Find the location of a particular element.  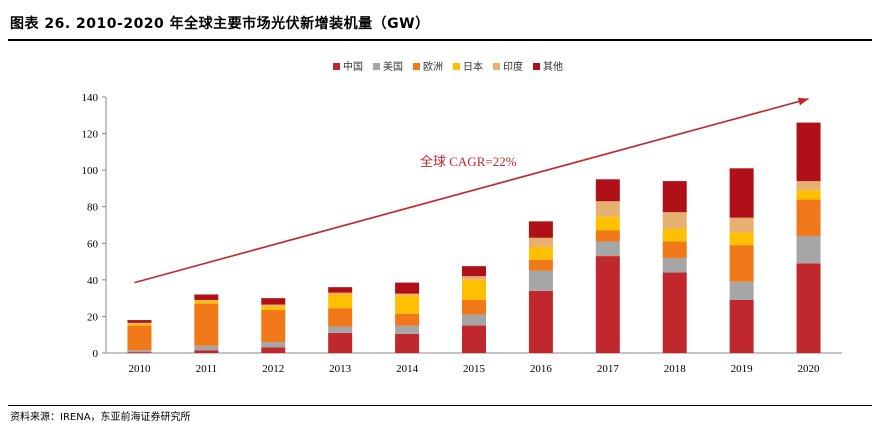

x-tick-label: 2012 is located at coordinates (273, 369).